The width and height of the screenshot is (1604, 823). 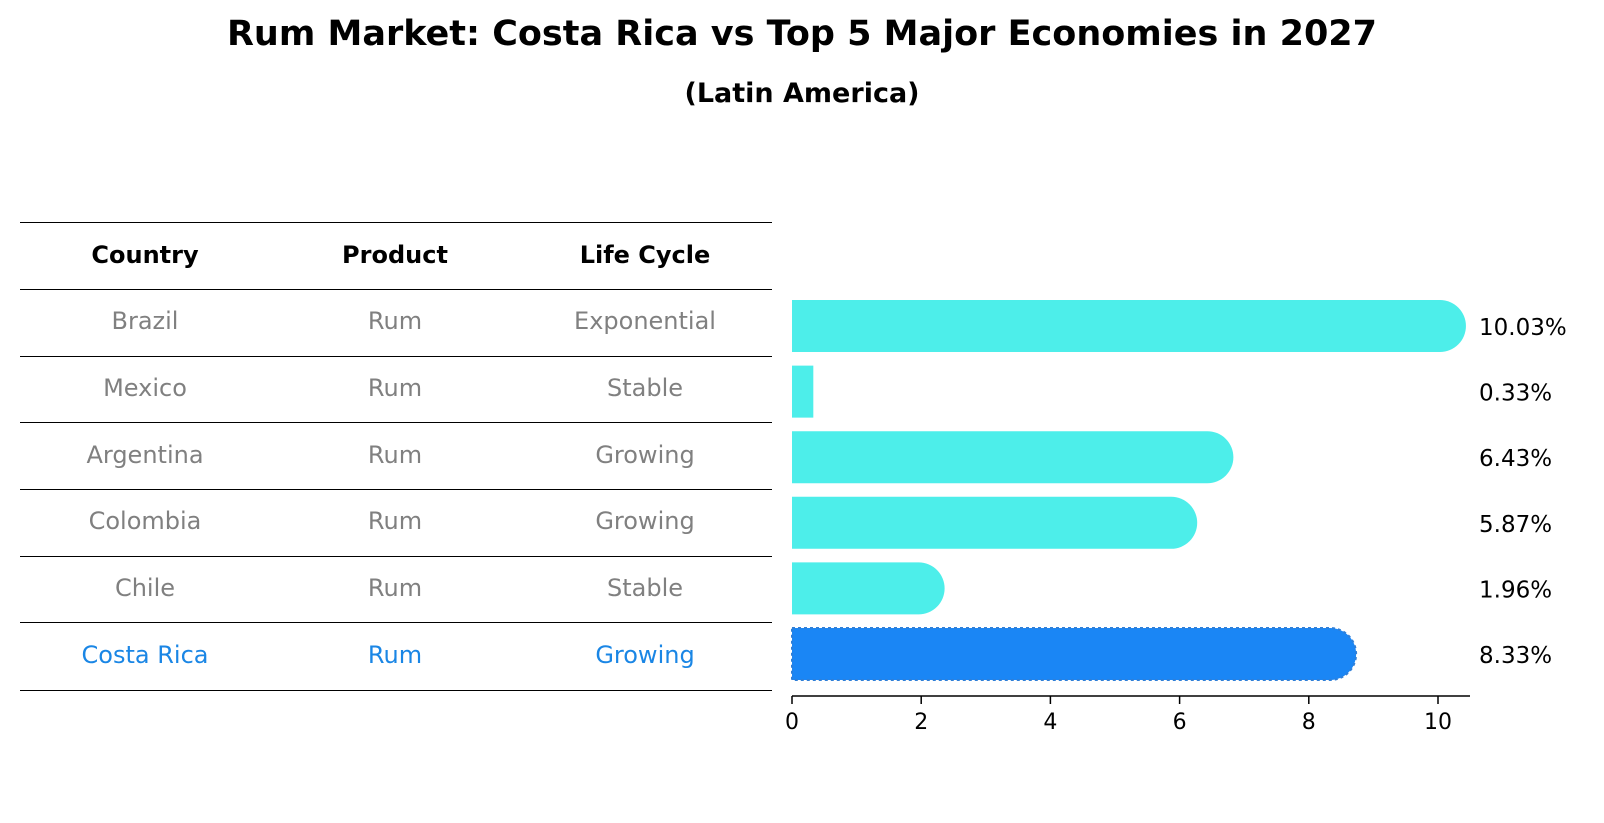 What do you see at coordinates (1050, 722) in the screenshot?
I see `x-tick-label: 4` at bounding box center [1050, 722].